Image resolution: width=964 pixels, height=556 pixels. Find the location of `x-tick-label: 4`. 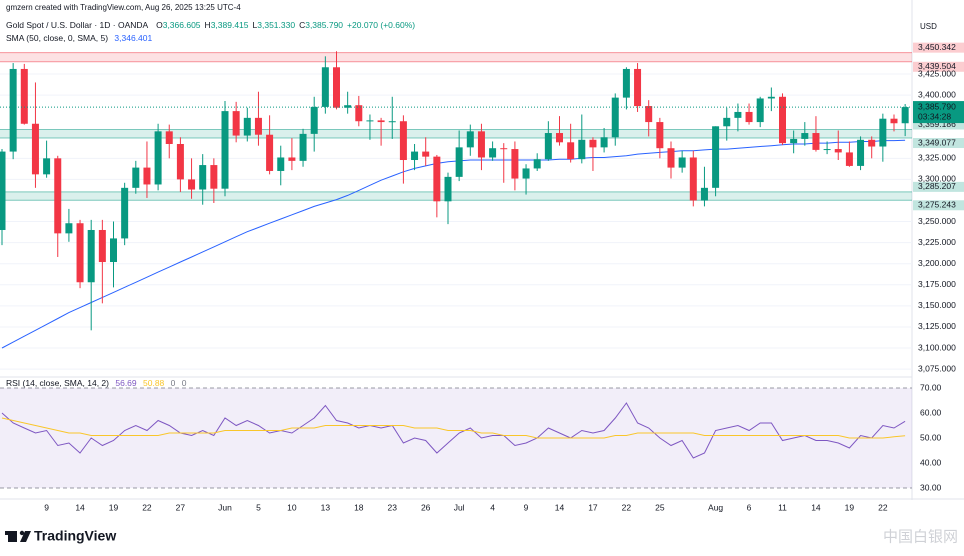

x-tick-label: 4 is located at coordinates (492, 507).